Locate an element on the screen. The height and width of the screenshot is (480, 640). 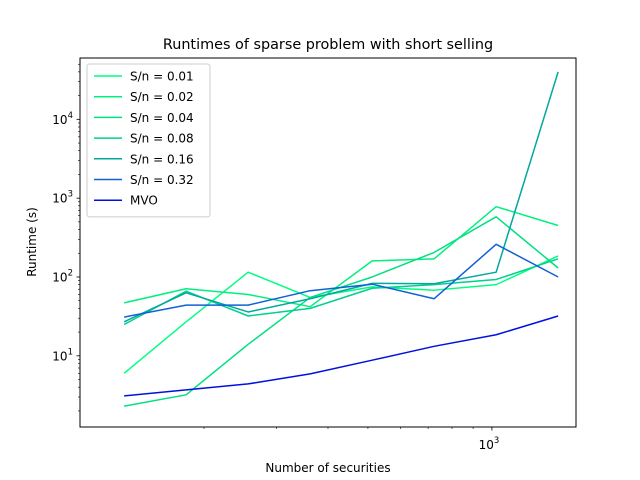
x-axis: 103 is located at coordinates (351, 439).